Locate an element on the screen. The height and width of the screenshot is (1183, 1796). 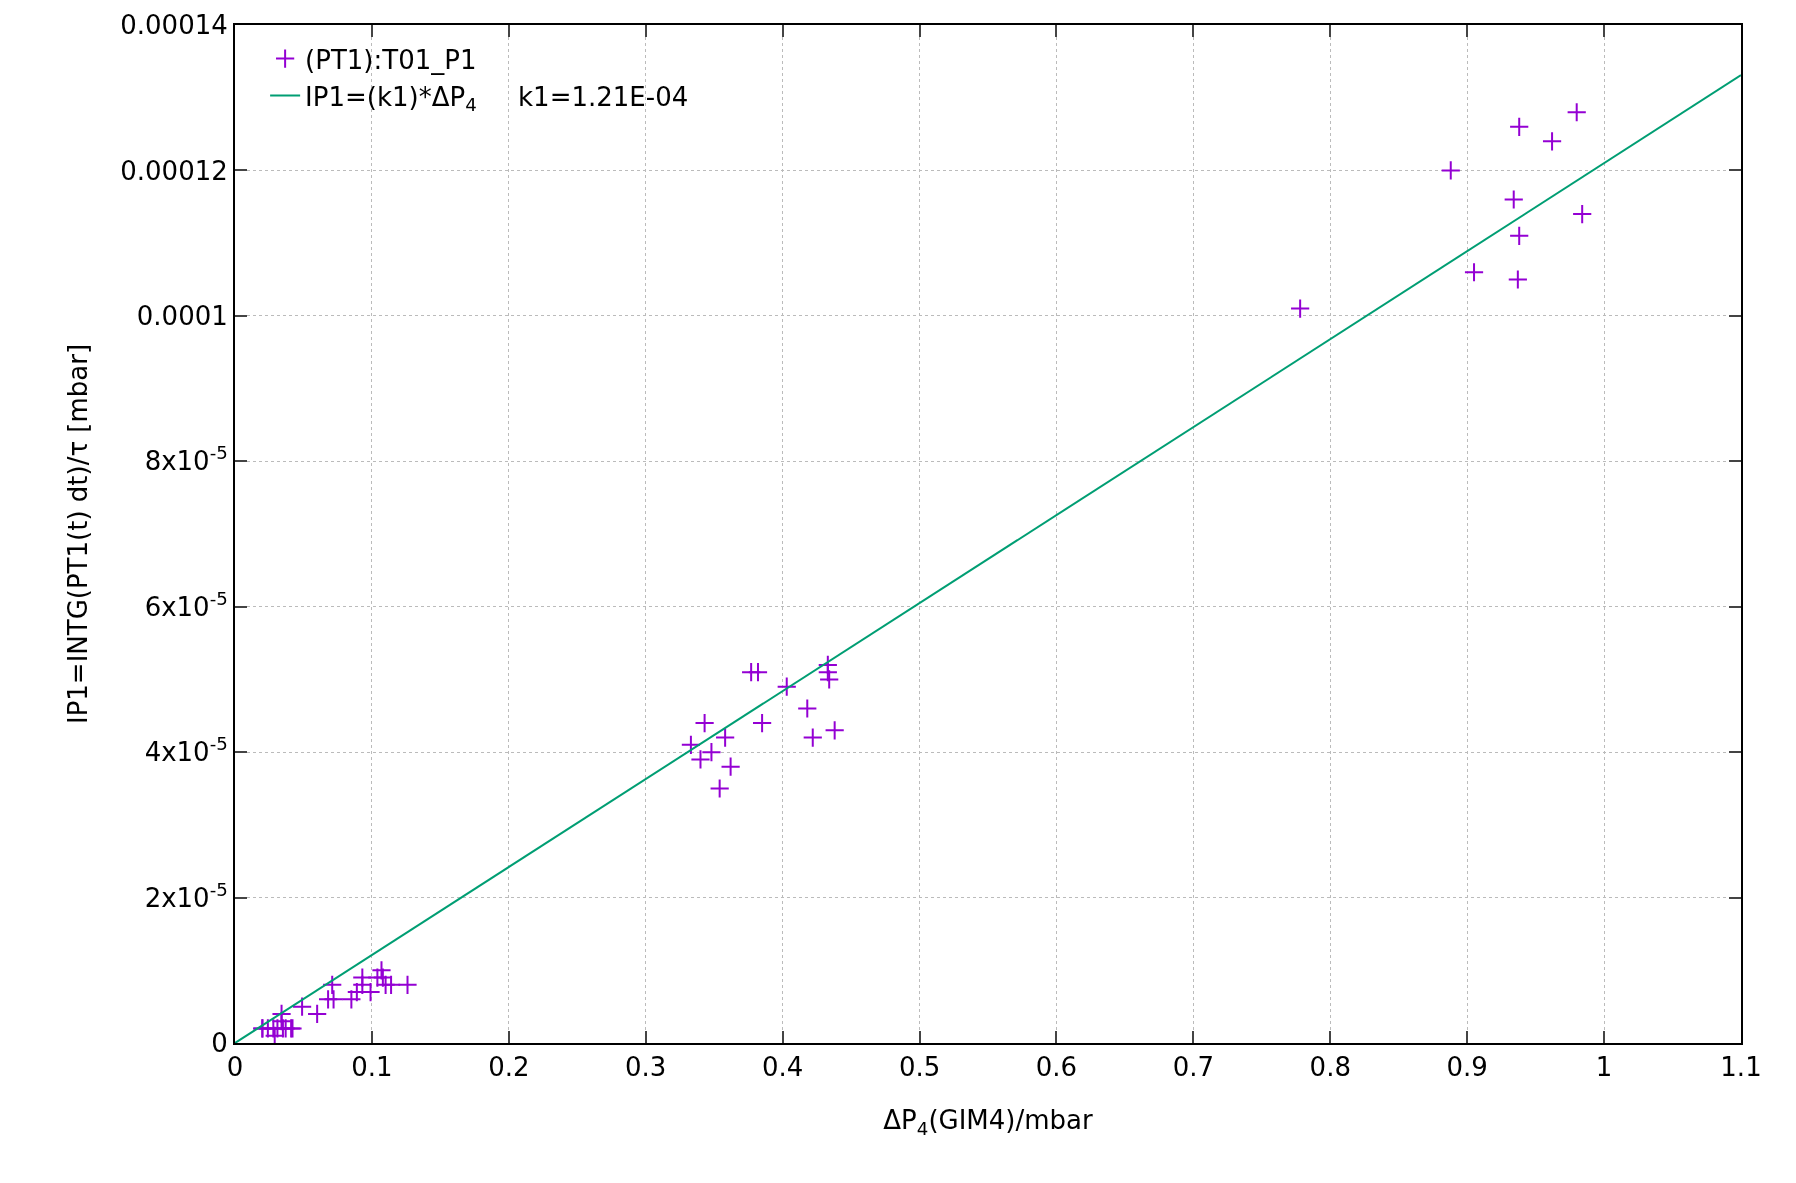
x-tick-label: 0.8 is located at coordinates (1330, 1067).